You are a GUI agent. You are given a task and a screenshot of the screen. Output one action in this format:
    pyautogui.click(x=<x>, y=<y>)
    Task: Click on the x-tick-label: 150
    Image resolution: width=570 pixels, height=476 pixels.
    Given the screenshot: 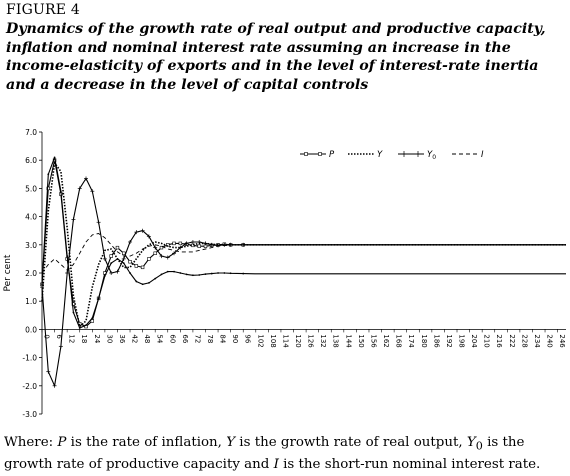 What is the action you would take?
    pyautogui.click(x=361, y=340)
    